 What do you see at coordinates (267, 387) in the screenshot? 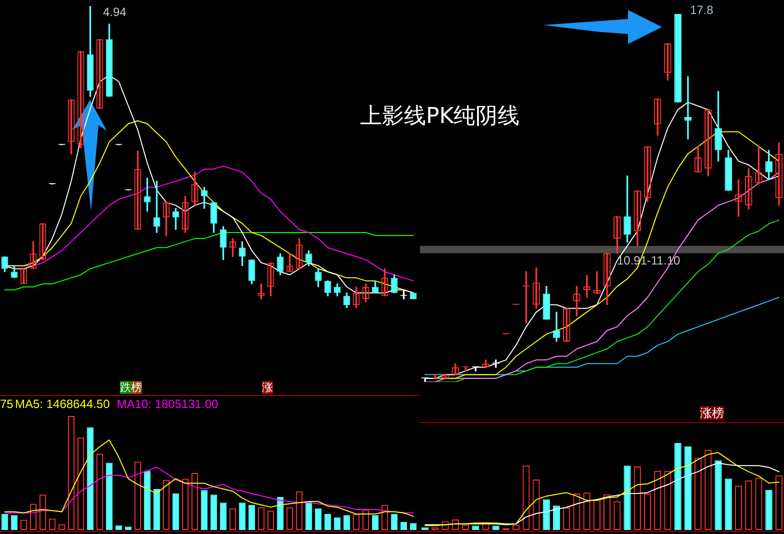
I see `text: 涨` at bounding box center [267, 387].